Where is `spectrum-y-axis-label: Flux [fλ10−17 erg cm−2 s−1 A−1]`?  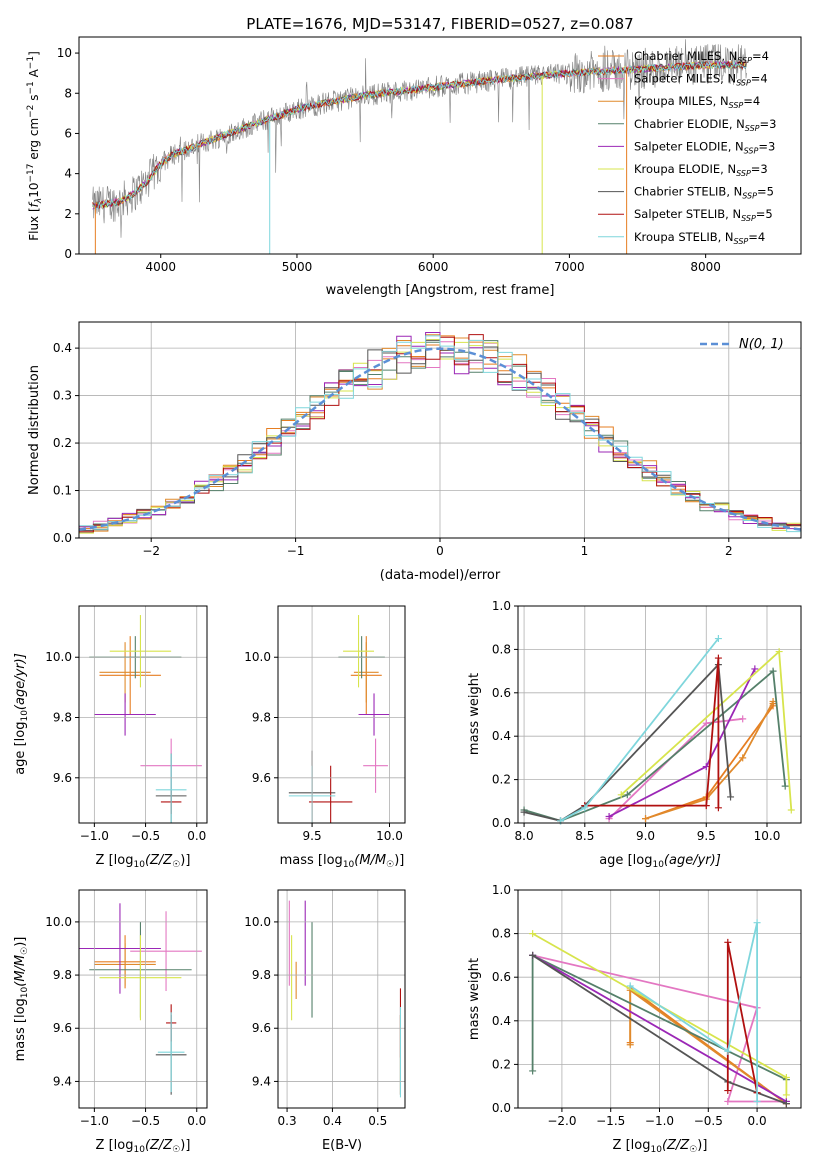 spectrum-y-axis-label: Flux [fλ10−17 erg cm−2 s−1 A−1] is located at coordinates (35, 146).